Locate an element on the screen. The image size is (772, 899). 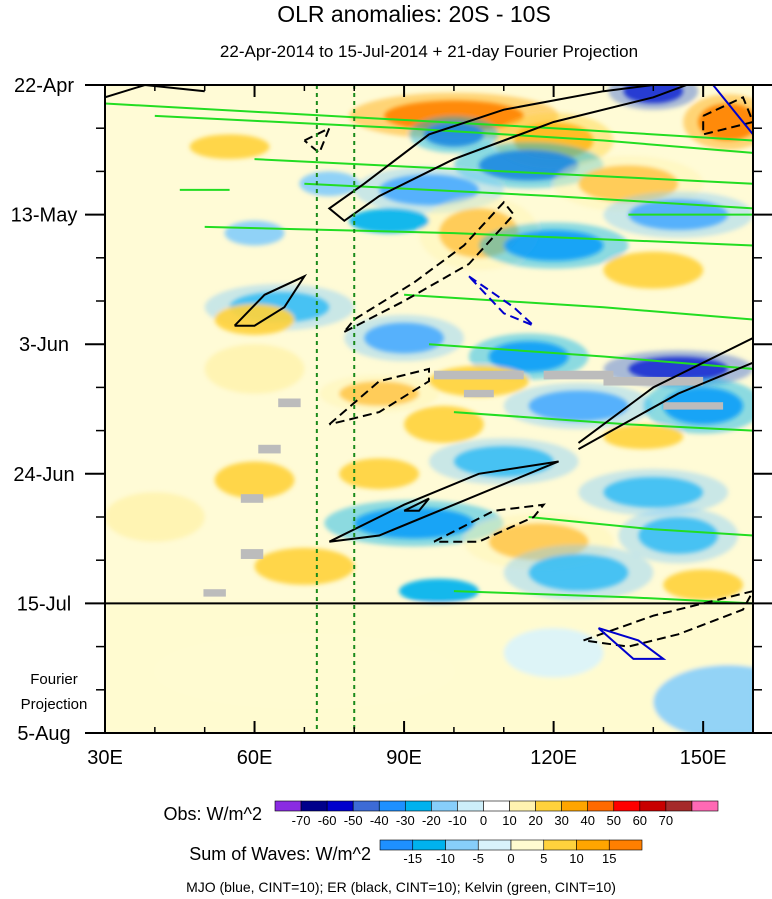
waves-colorbar-tick-label: -15 is located at coordinates (412, 858).